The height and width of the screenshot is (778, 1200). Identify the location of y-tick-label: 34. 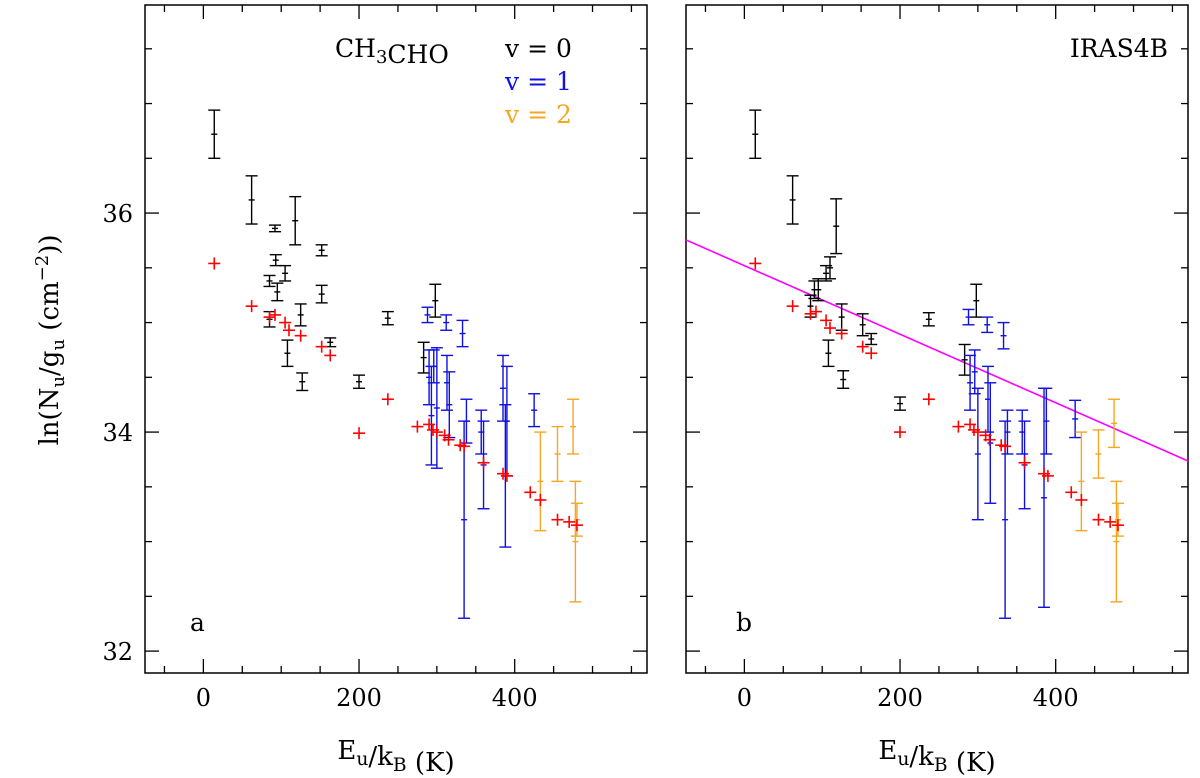
(117, 433).